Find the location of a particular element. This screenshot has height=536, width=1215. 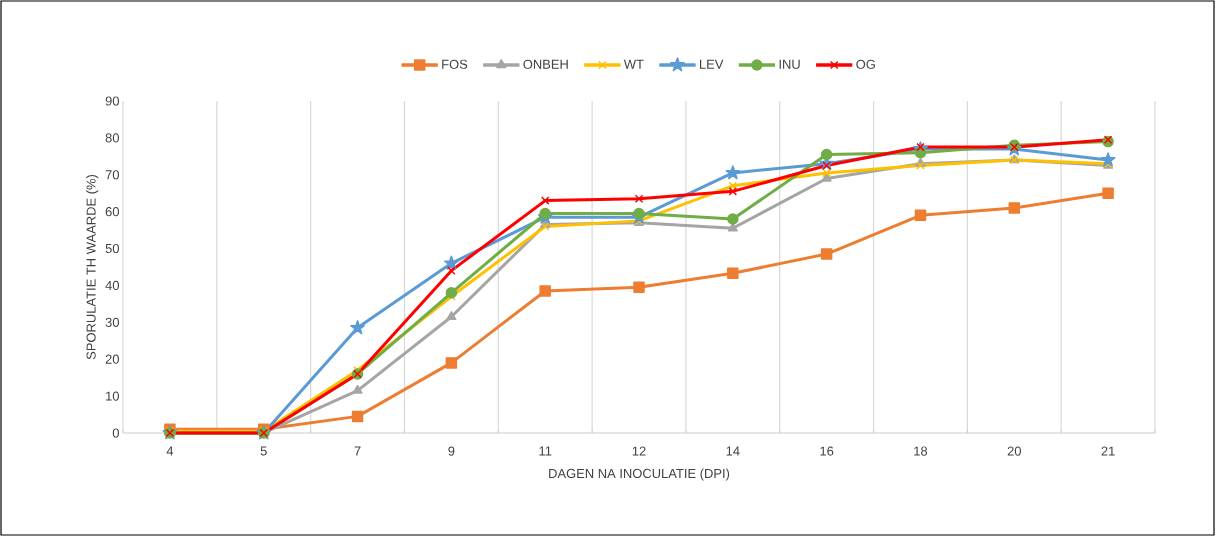

x-tick-label: 7 is located at coordinates (357, 451).